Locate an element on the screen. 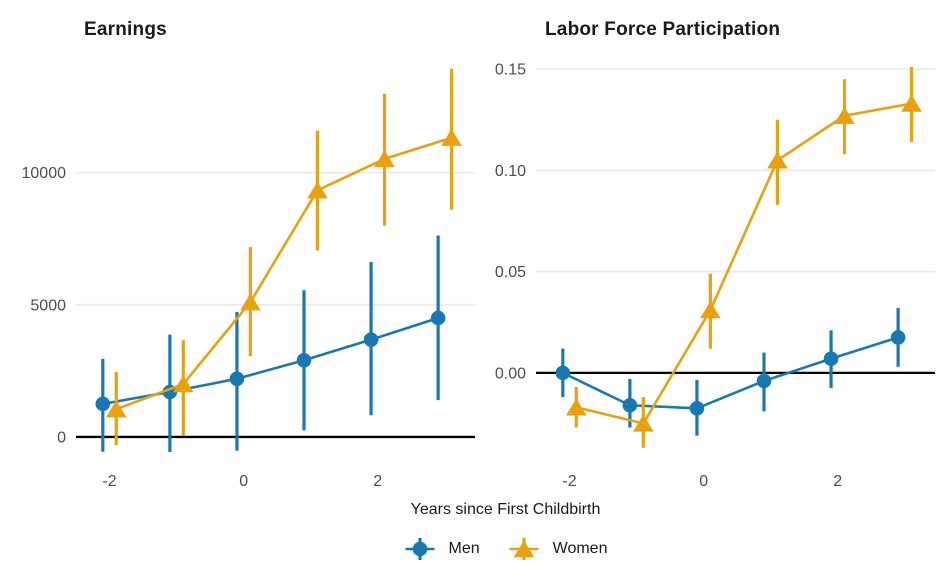  men-pointrange-key-icon is located at coordinates (420, 549).